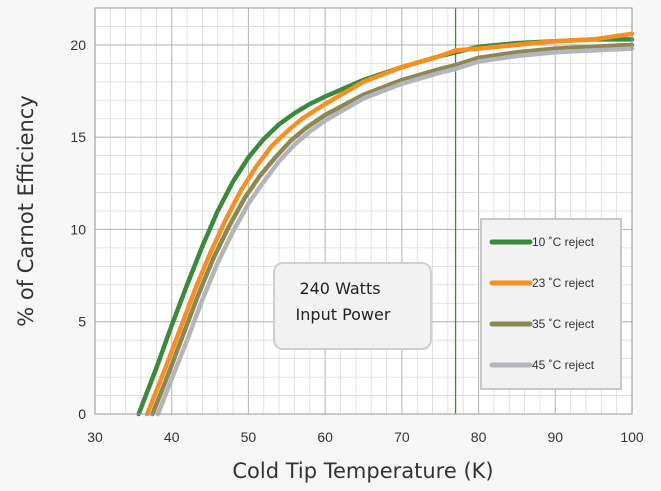  What do you see at coordinates (343, 314) in the screenshot?
I see `annotation-line-2: Input Power` at bounding box center [343, 314].